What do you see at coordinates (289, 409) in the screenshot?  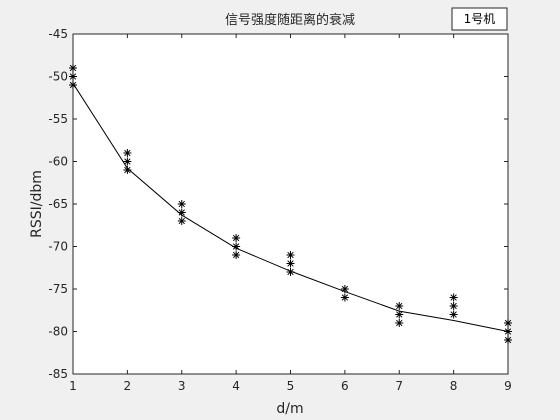 I see `x-axis-label: d/m` at bounding box center [289, 409].